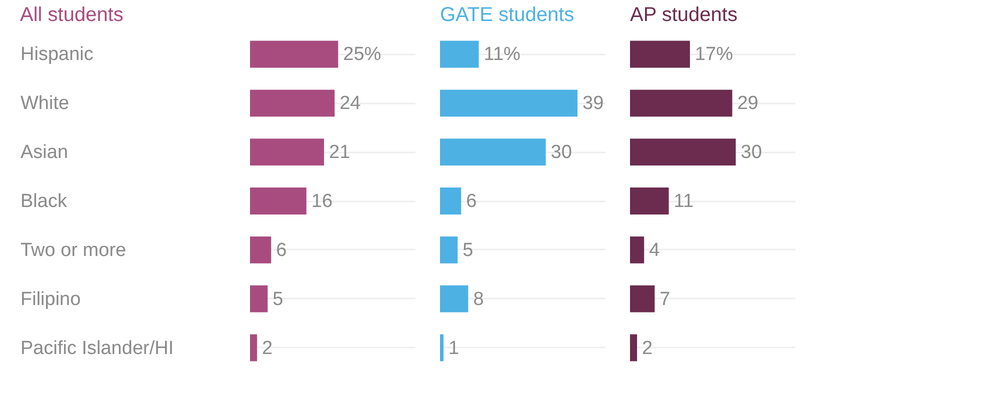 The image size is (995, 412). What do you see at coordinates (351, 103) in the screenshot?
I see `data-label: 24` at bounding box center [351, 103].